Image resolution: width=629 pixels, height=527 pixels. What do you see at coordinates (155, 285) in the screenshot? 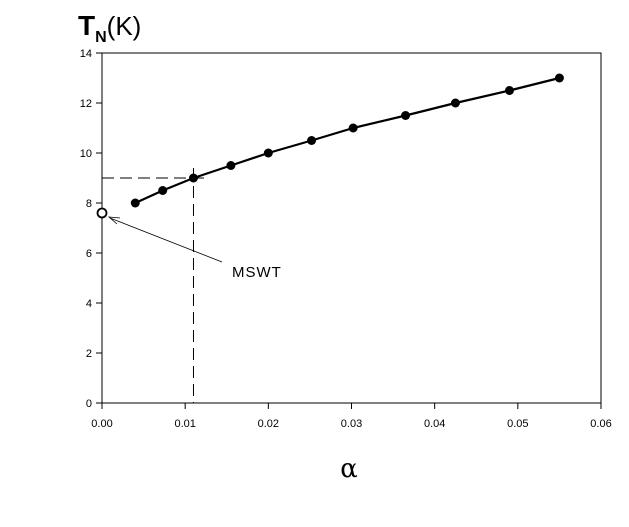
I see `guide-lines` at bounding box center [155, 285].